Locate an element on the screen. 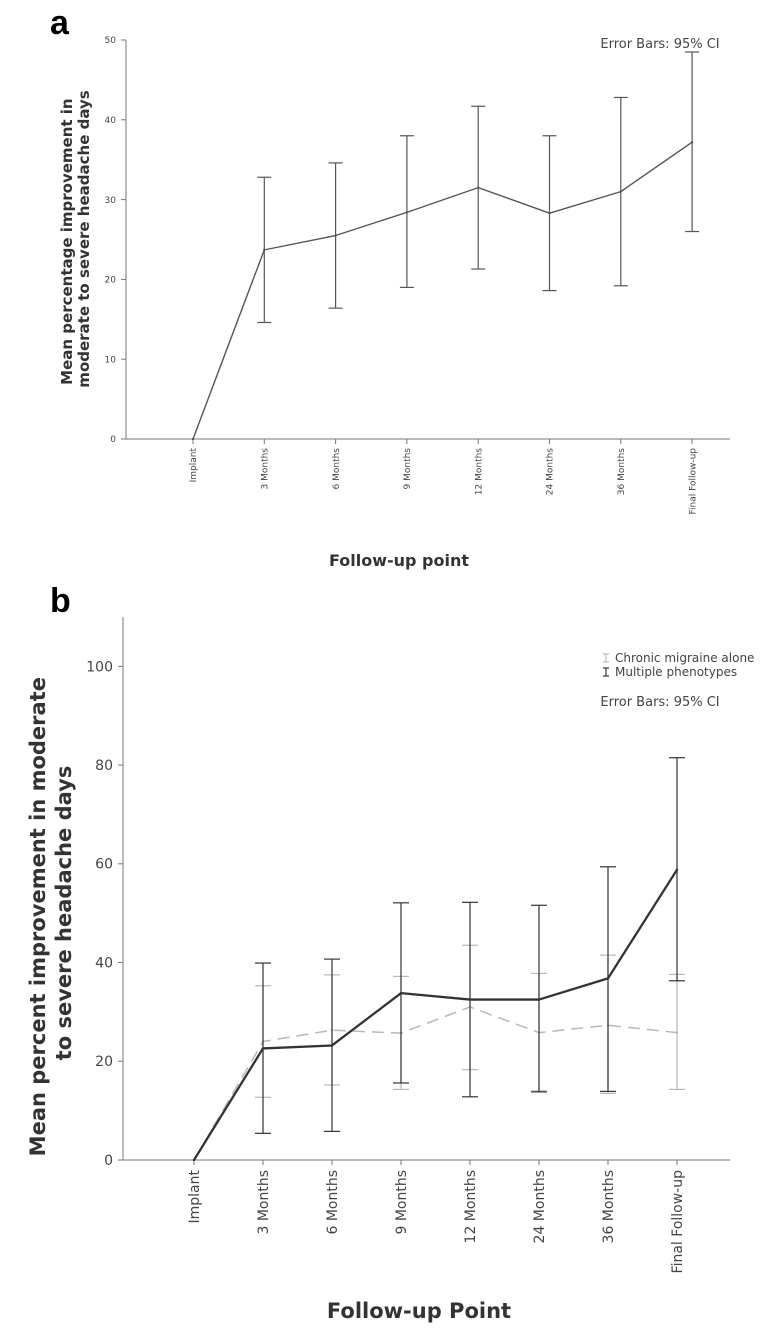  panel-a-y-tick-label-30: 30 is located at coordinates (111, 201).